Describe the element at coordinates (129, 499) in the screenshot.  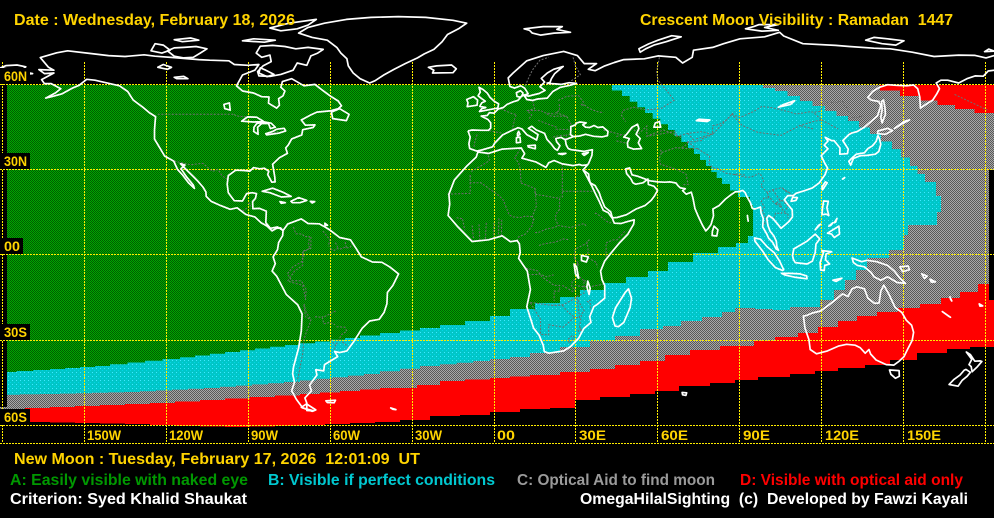
I see `svg-text: Criterion: Syed Khalid Shaukat` at that location.